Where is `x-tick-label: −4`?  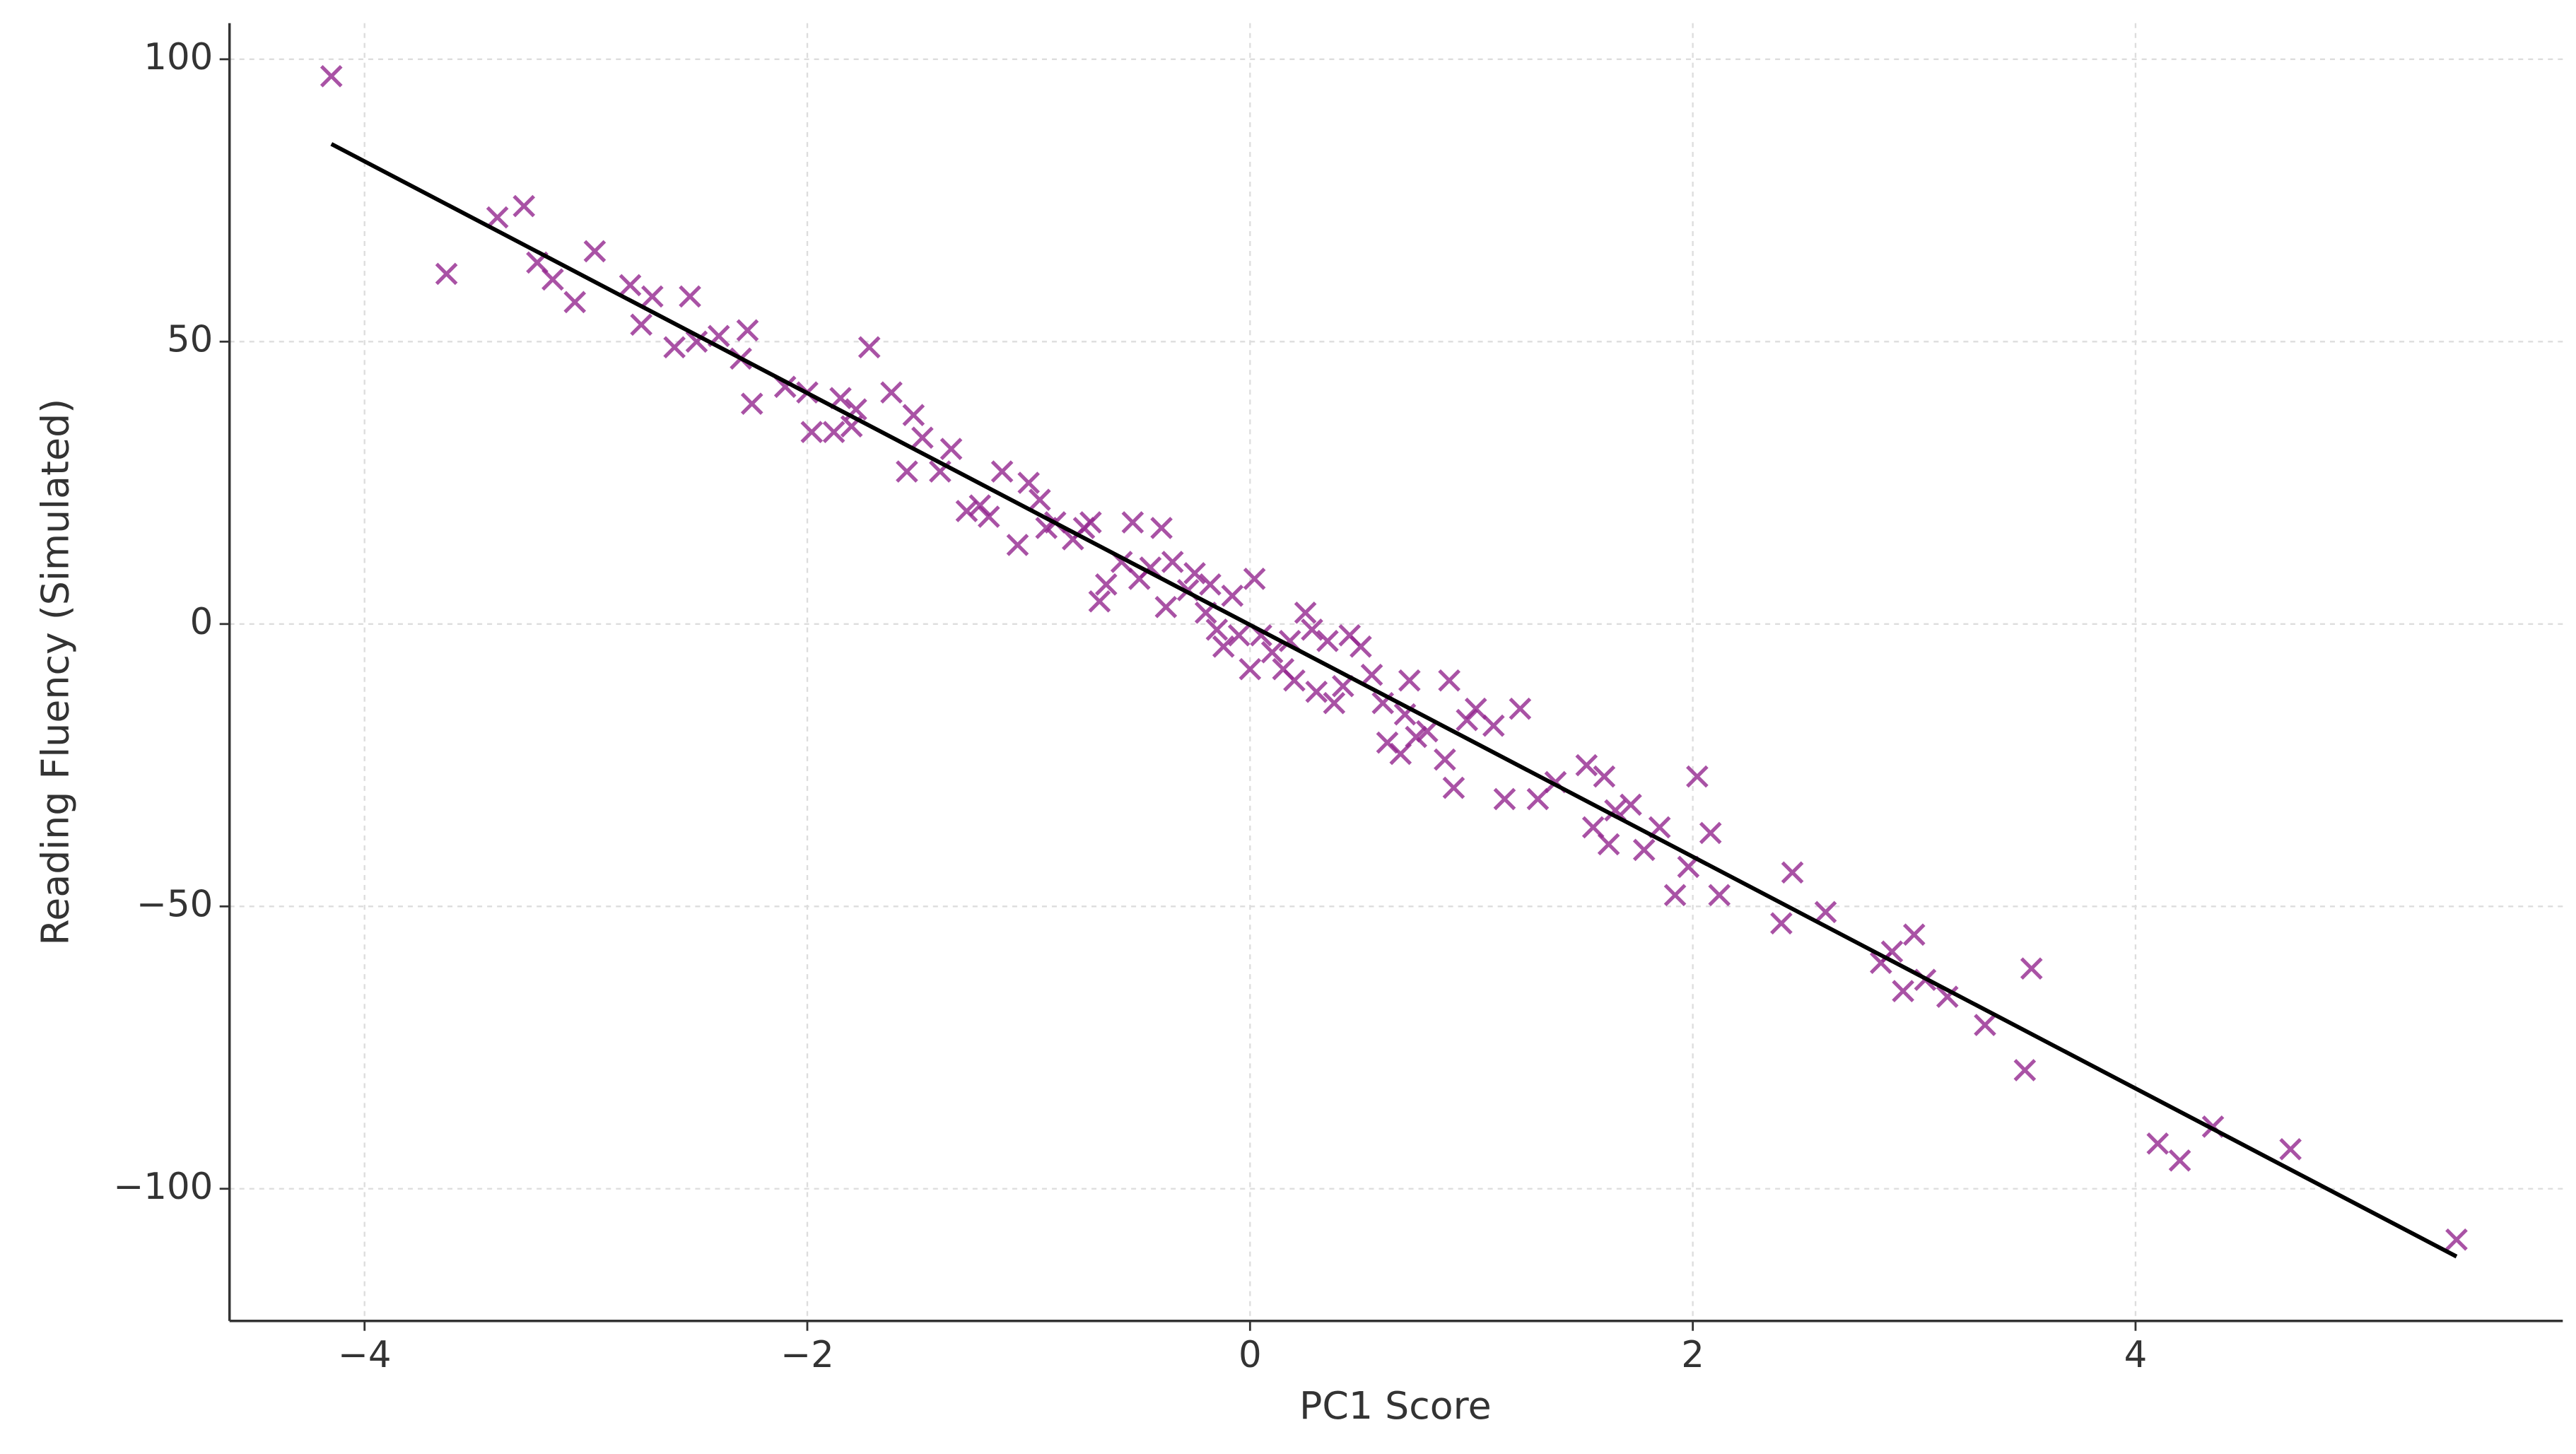
x-tick-label: −4 is located at coordinates (365, 1355).